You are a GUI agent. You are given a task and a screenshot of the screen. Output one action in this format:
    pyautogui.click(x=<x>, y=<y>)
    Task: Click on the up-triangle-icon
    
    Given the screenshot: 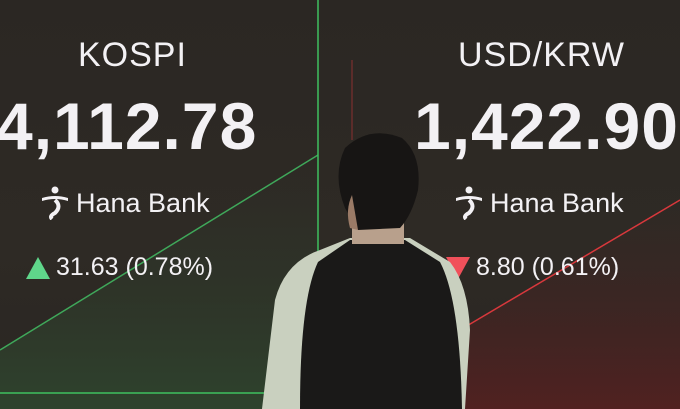 What is the action you would take?
    pyautogui.click(x=38, y=267)
    